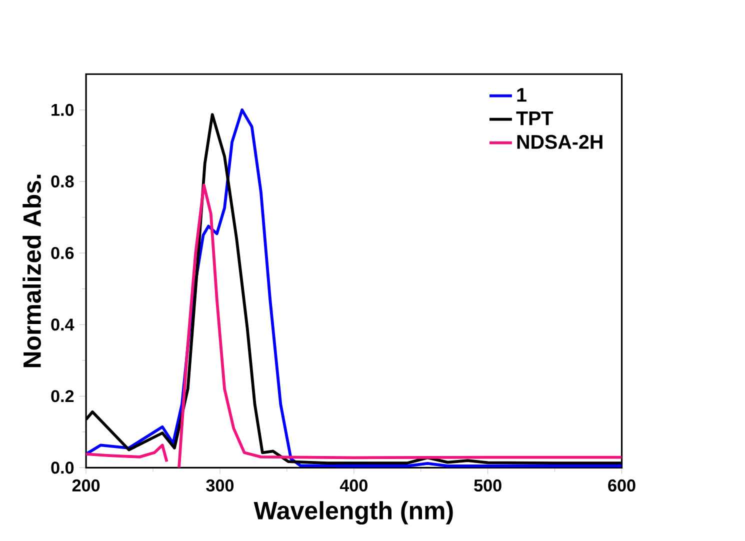  Describe the element at coordinates (353, 513) in the screenshot. I see `x-axis-title: Wavelength (nm)` at that location.